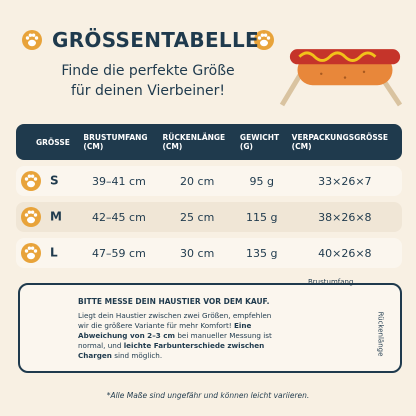 This screenshot has height=416, width=416. What do you see at coordinates (48, 217) in the screenshot?
I see `table-cell: M` at bounding box center [48, 217].